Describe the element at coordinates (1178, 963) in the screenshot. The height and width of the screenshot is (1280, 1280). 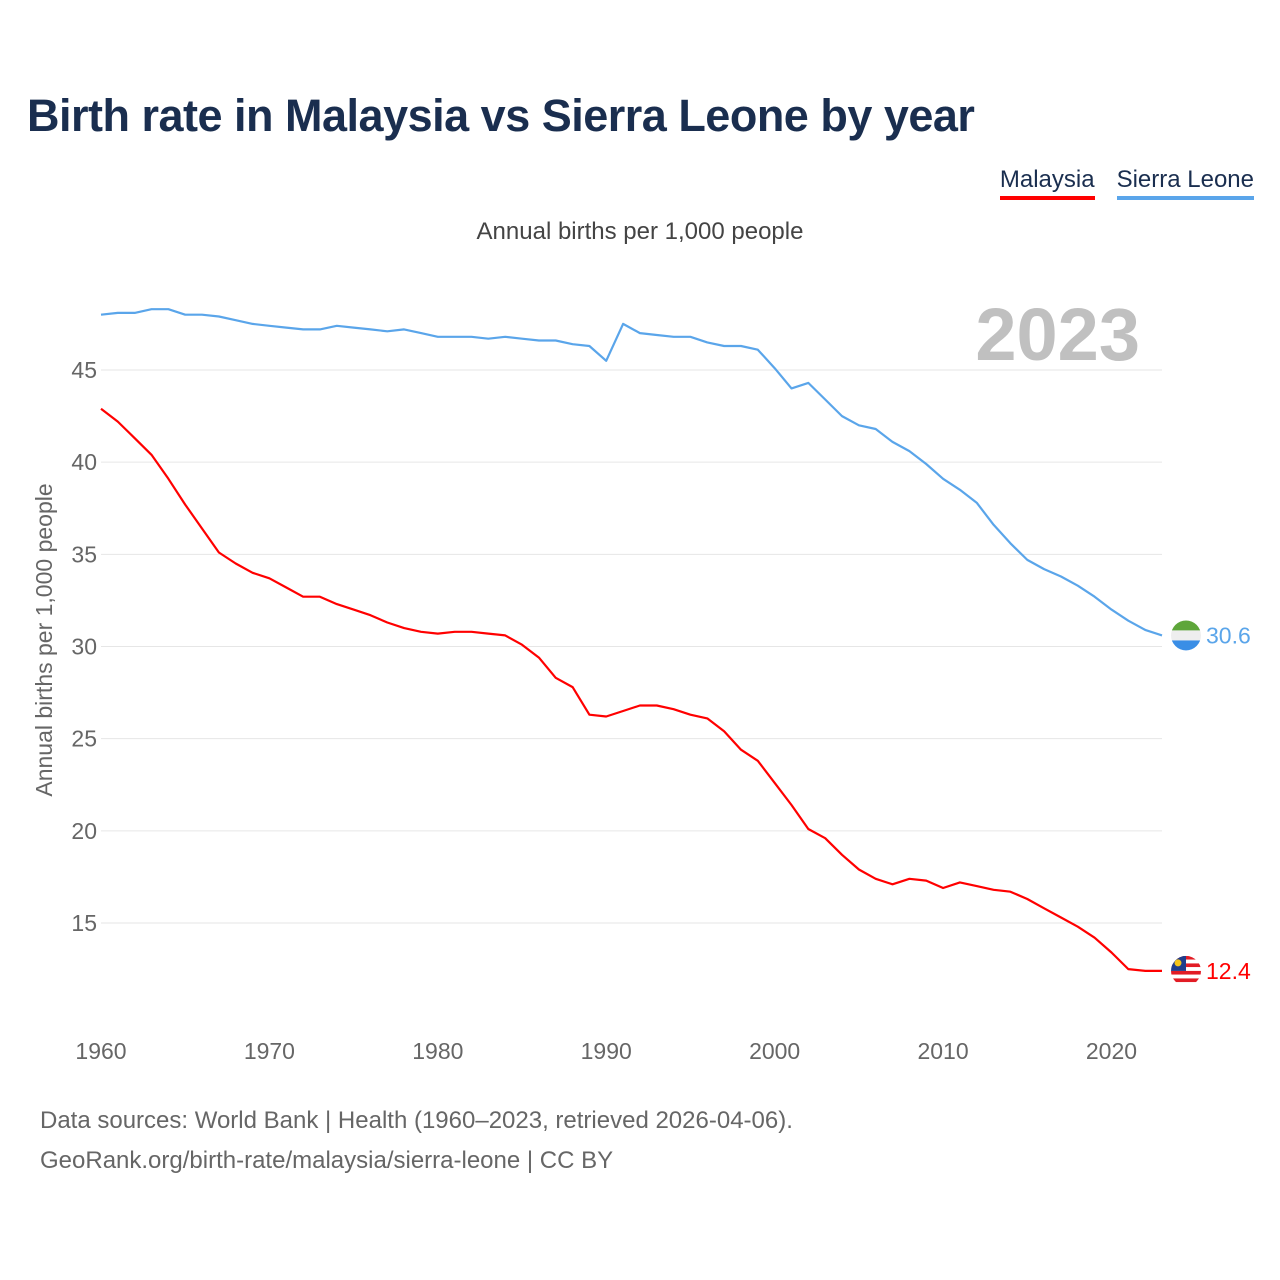
I see `flag-star` at that location.